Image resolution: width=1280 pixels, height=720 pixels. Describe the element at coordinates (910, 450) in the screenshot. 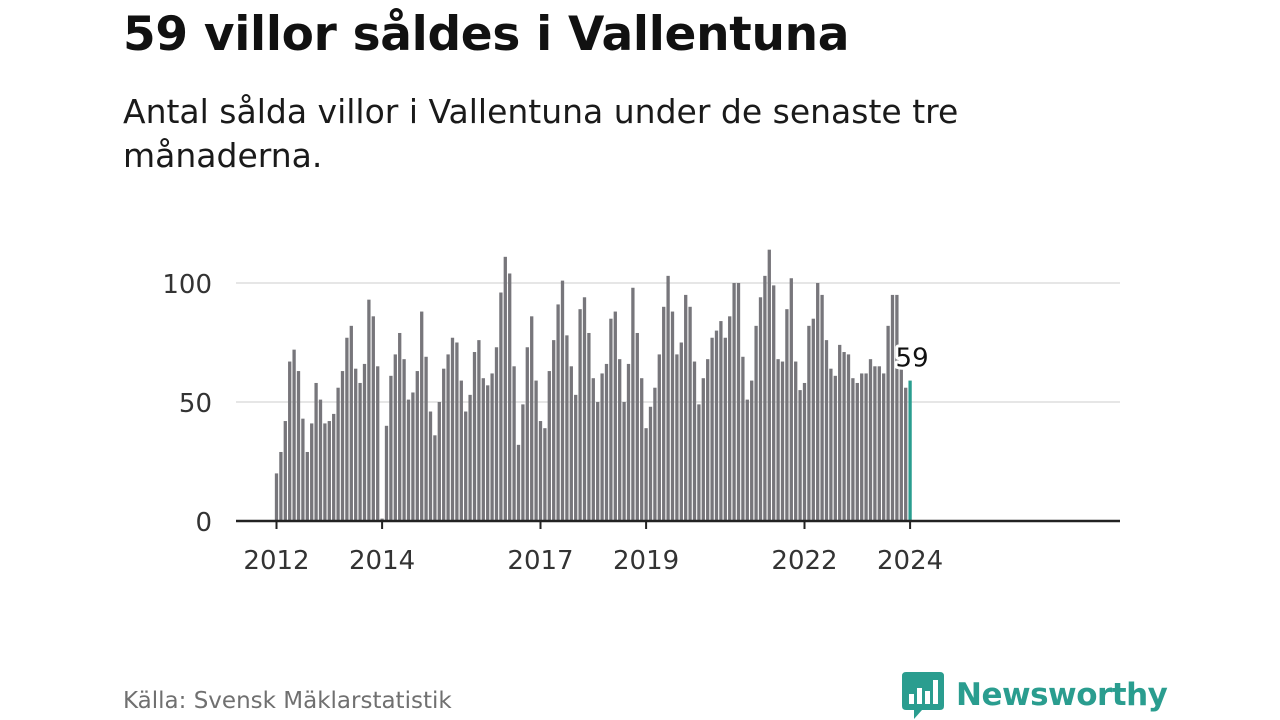

I see `bar-highlight` at that location.